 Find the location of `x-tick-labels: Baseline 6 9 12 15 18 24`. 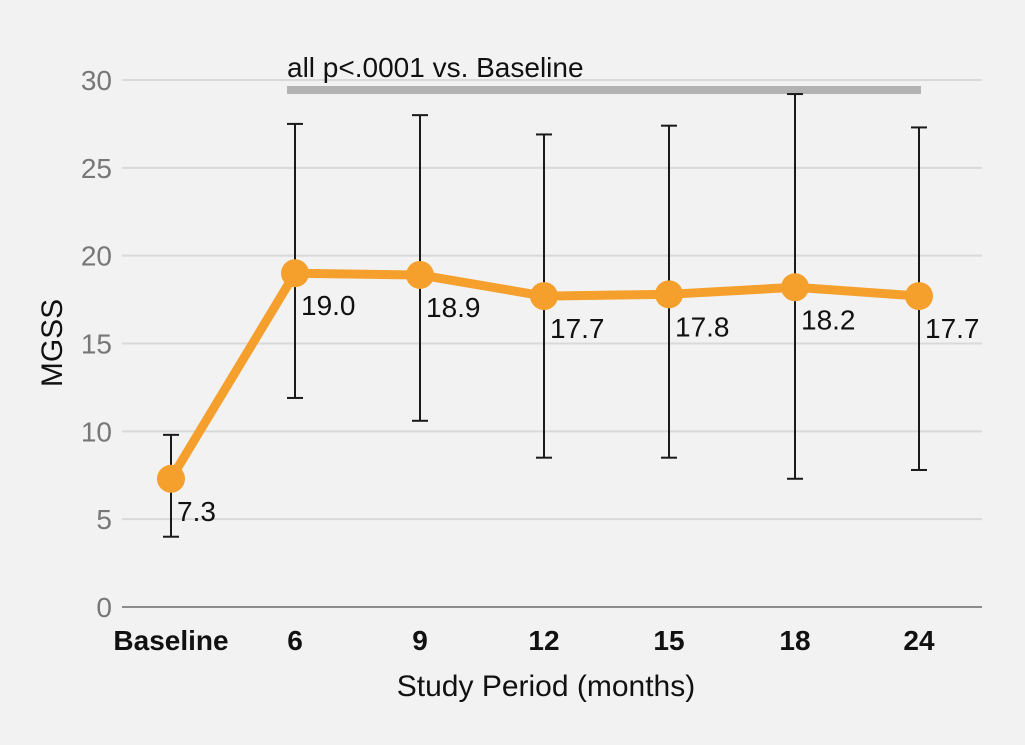

x-tick-labels: Baseline 6 9 12 15 18 24 is located at coordinates (524, 640).